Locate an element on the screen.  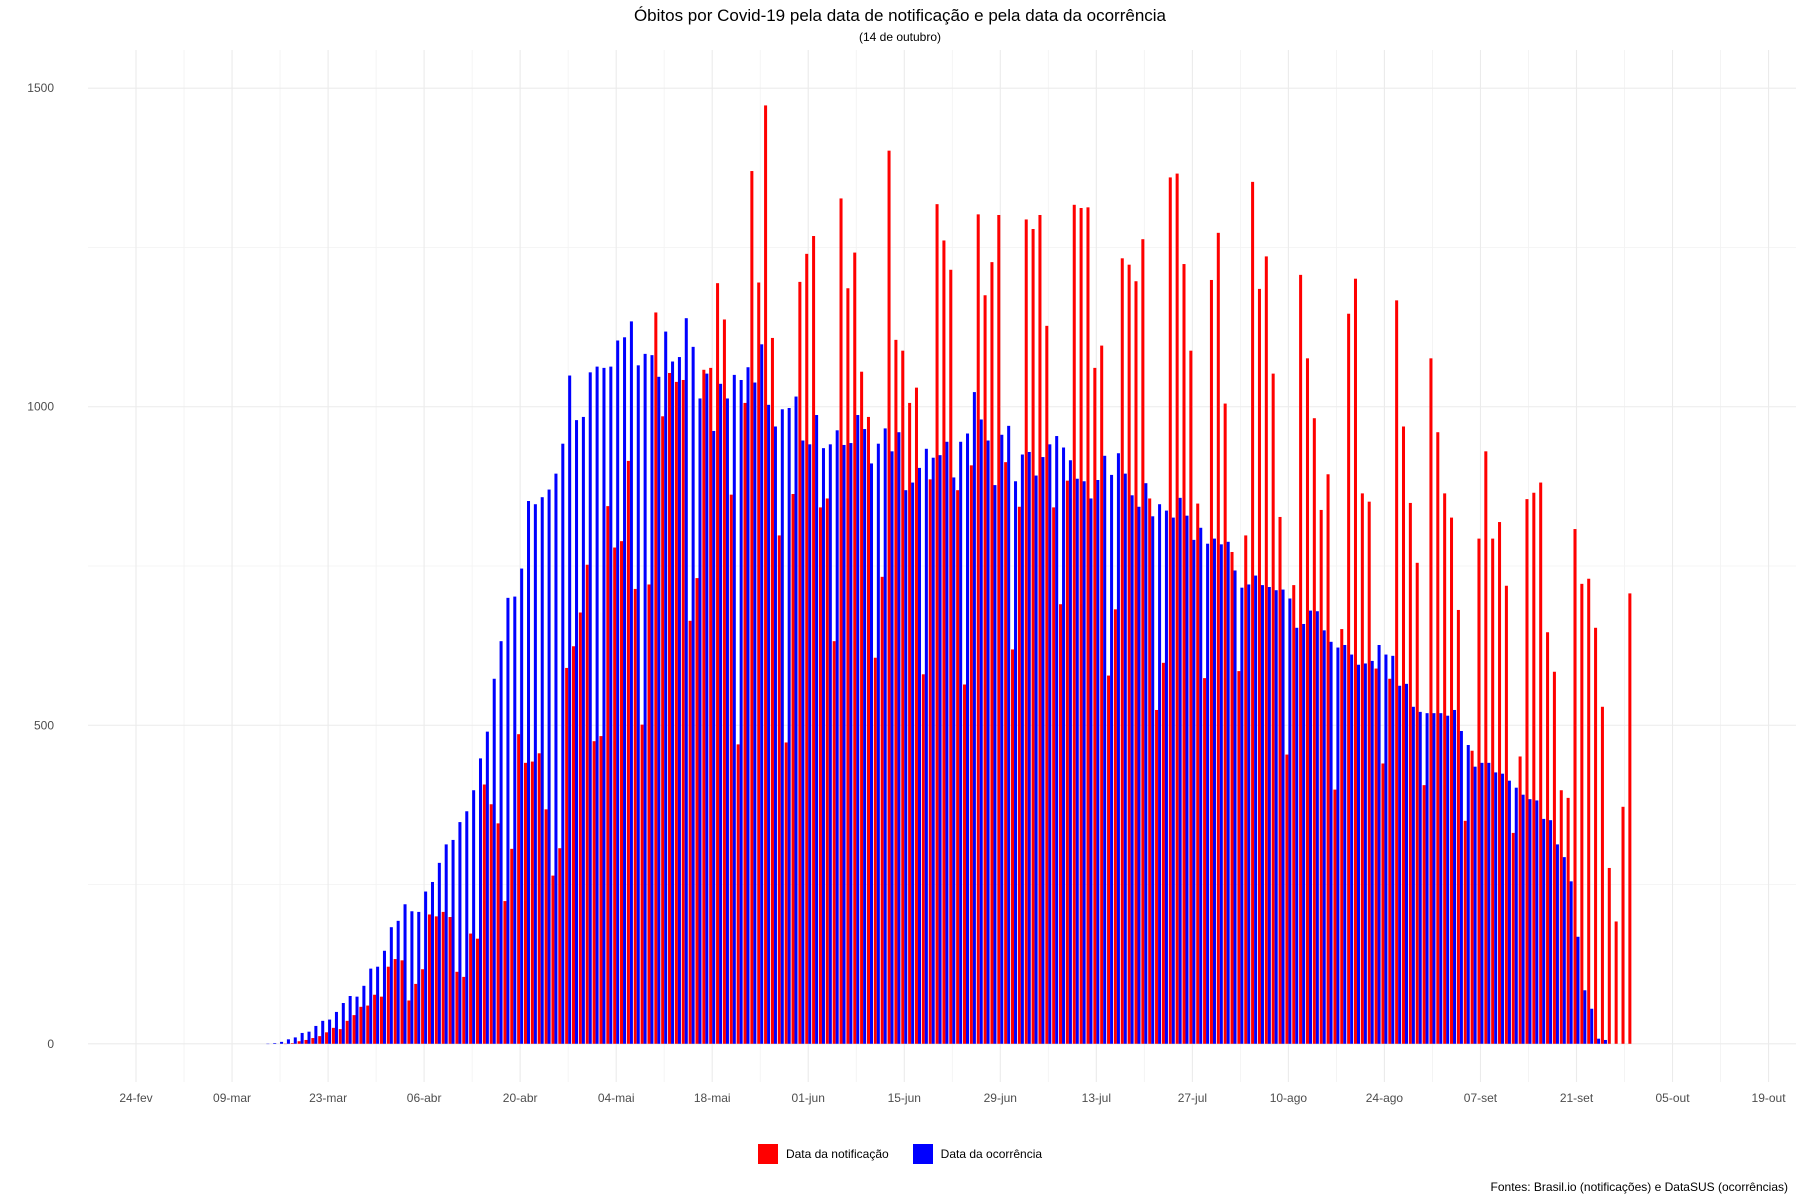
x-tick-label: 19-out is located at coordinates (1769, 1098).